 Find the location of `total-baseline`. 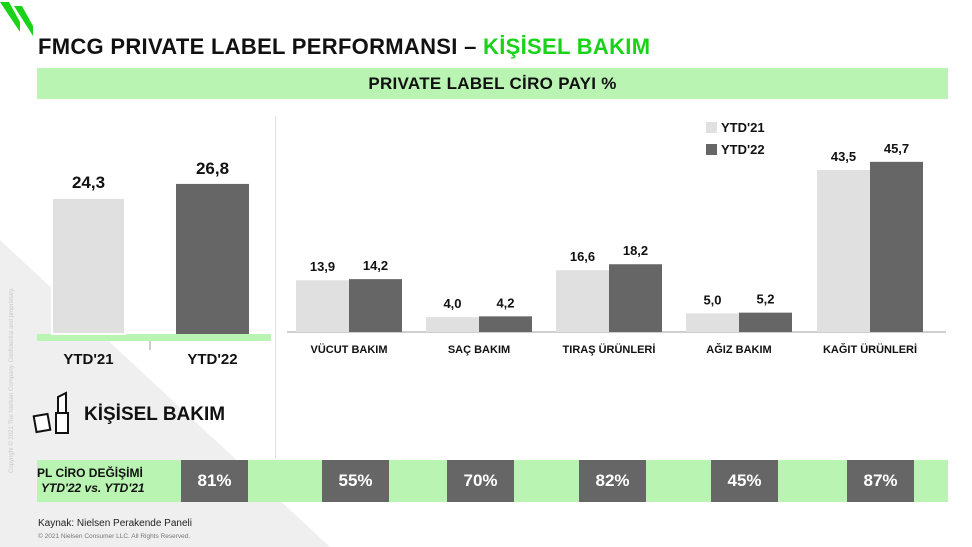

total-baseline is located at coordinates (154, 337).